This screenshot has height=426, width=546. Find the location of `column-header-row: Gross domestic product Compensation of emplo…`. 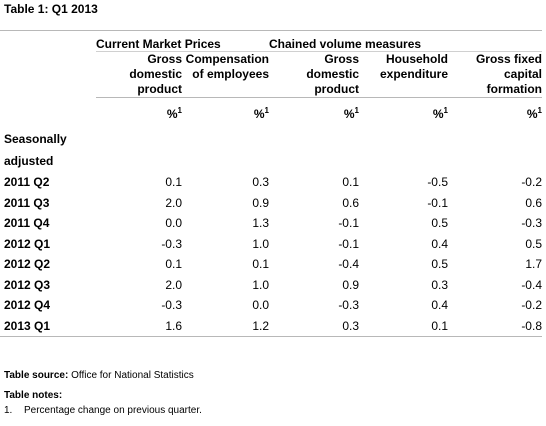

column-header-row: Gross domestic product Compensation of emplo… is located at coordinates (271, 74).